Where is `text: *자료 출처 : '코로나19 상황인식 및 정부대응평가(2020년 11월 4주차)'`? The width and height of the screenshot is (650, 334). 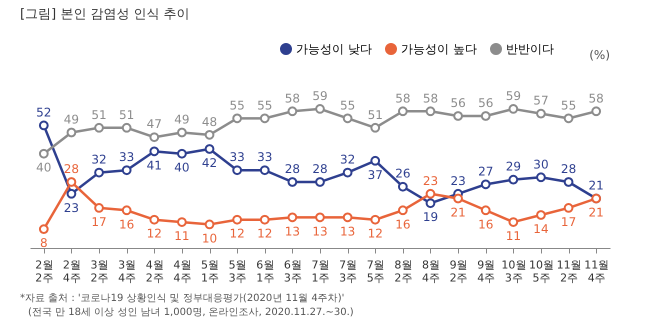
text: *자료 출처 : '코로나19 상황인식 및 정부대응평가(2020년 11월 4주차)' is located at coordinates (182, 298).